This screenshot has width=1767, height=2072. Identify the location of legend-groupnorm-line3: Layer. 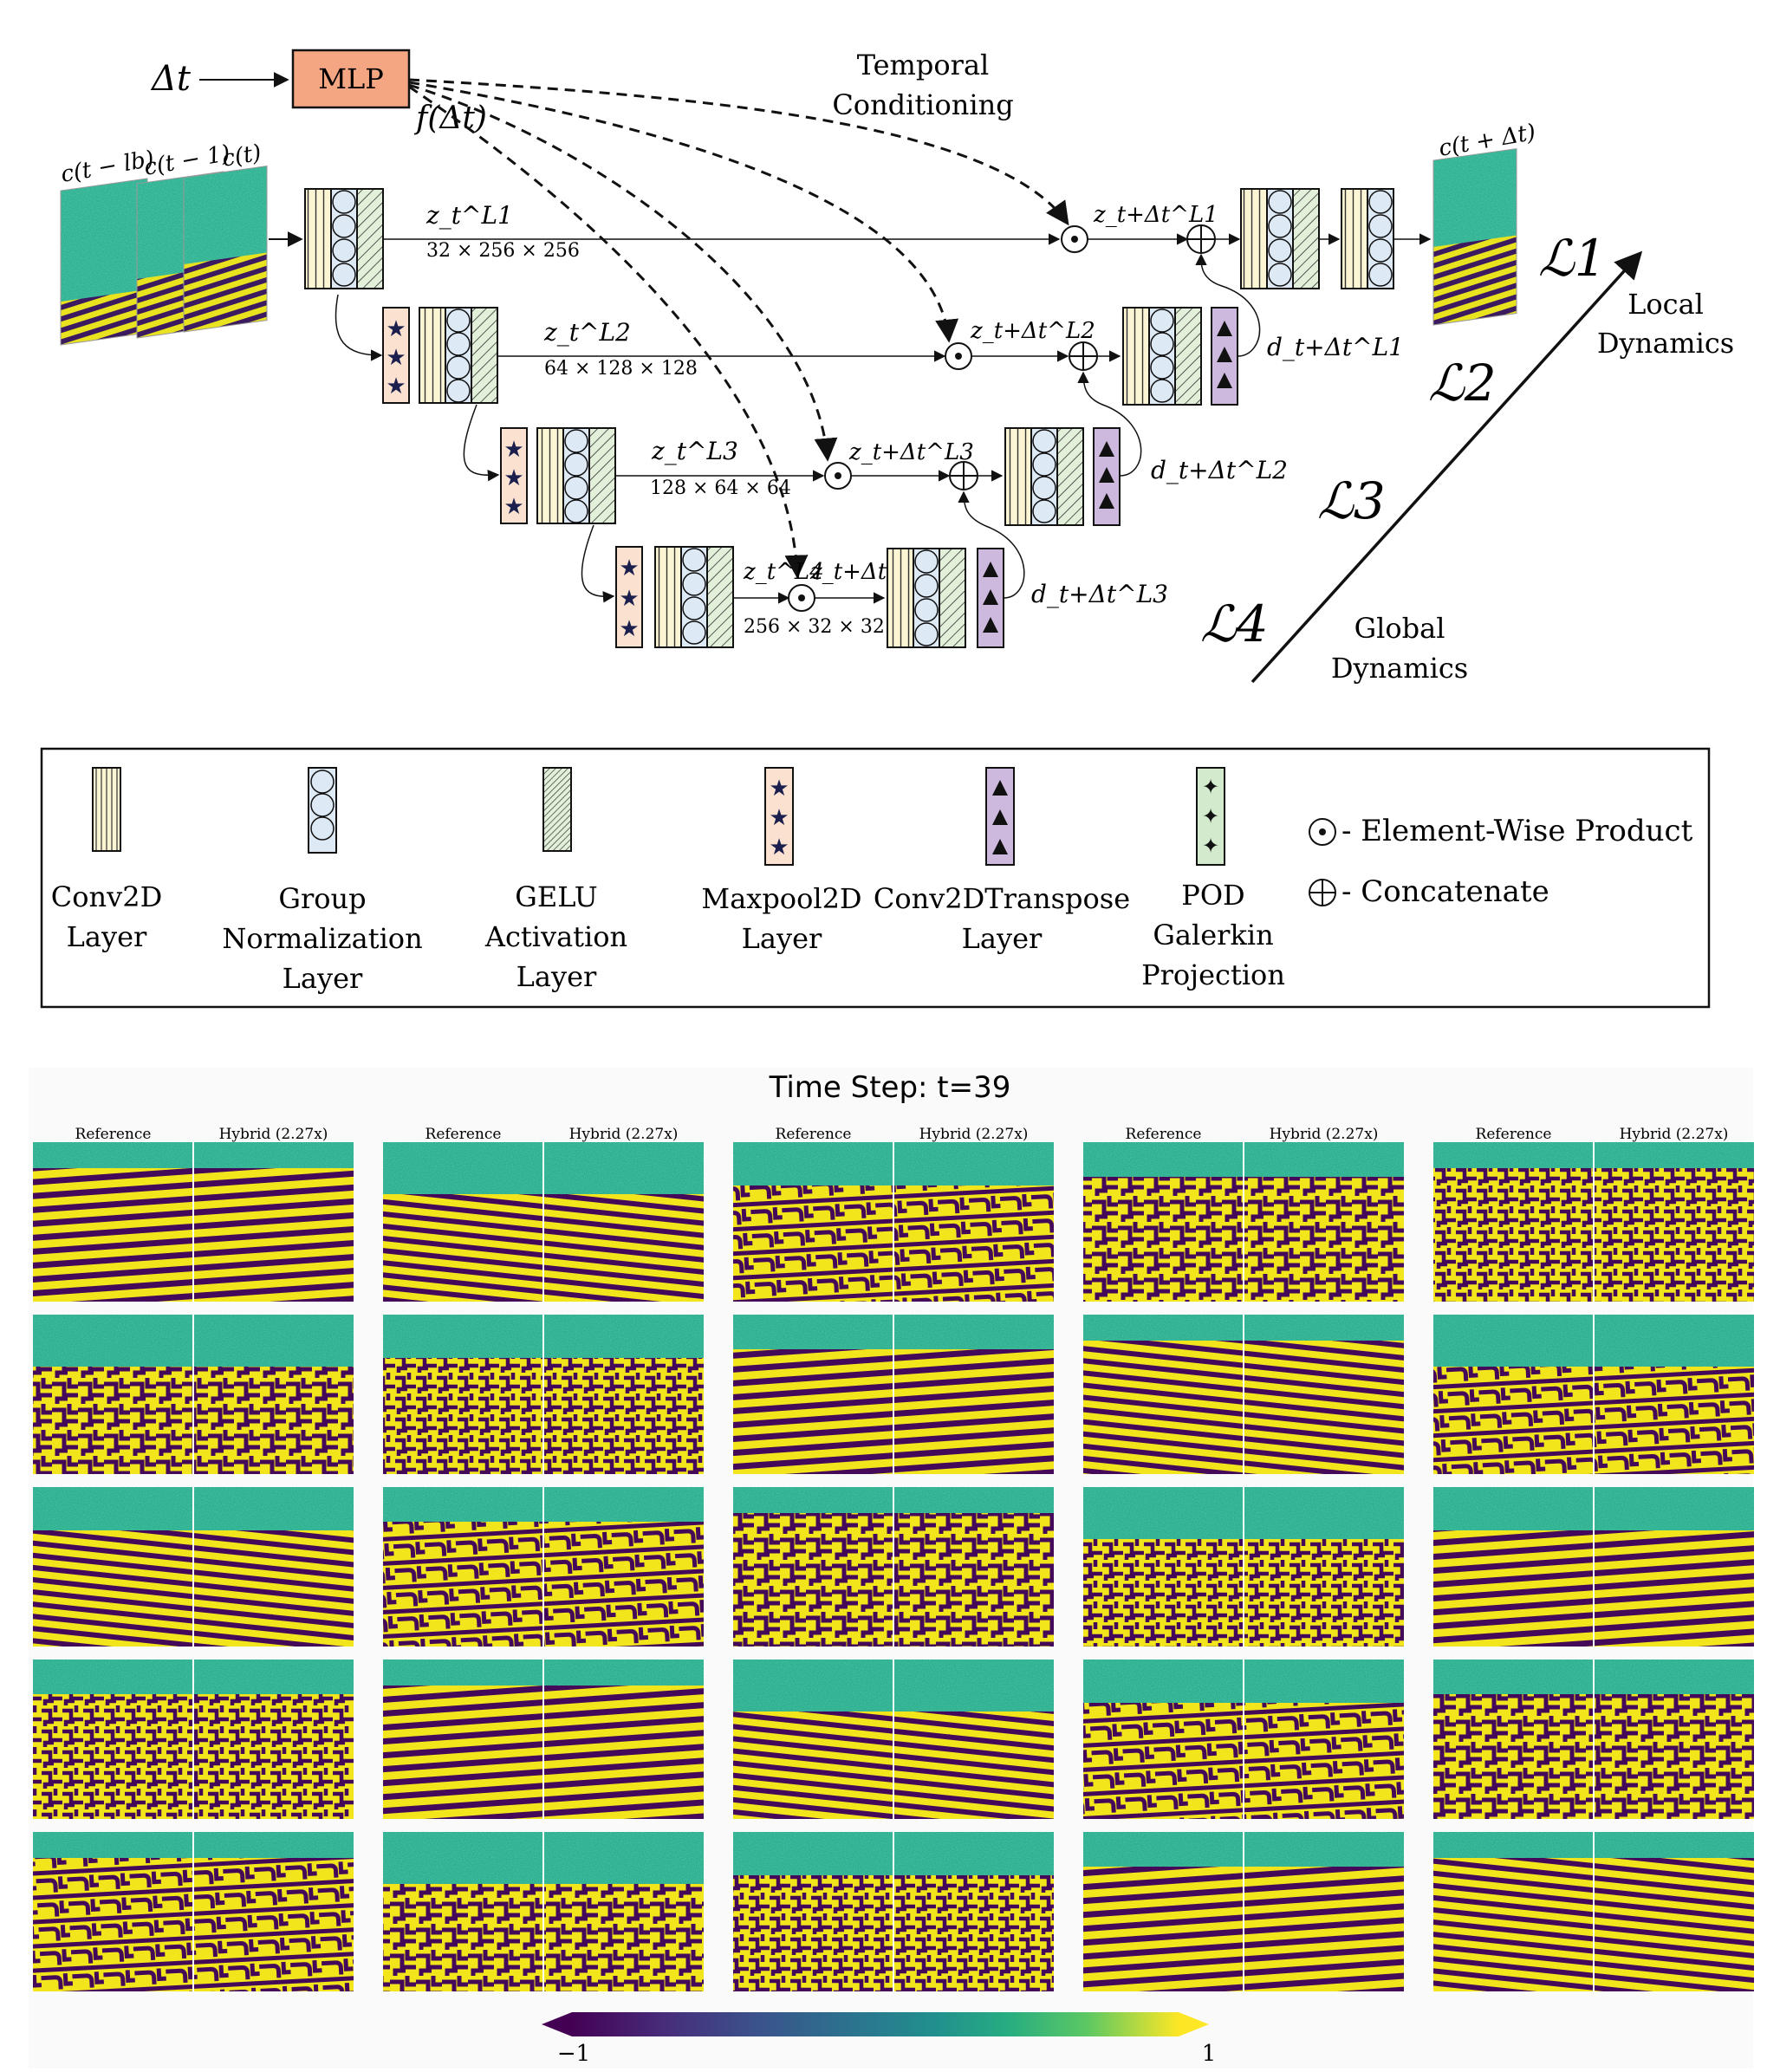
(323, 979).